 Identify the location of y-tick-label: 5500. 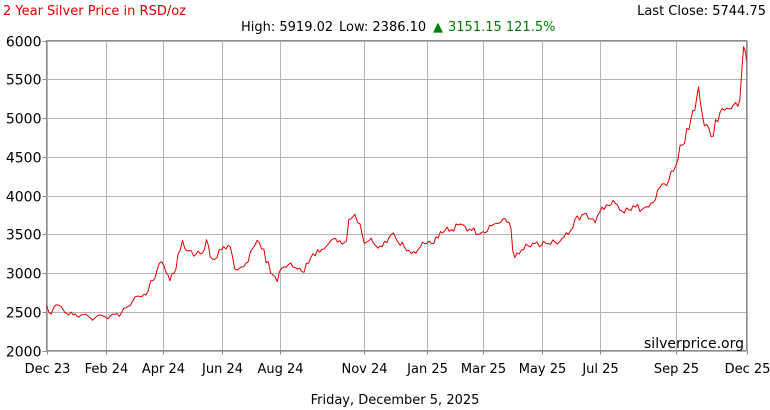
(24, 81).